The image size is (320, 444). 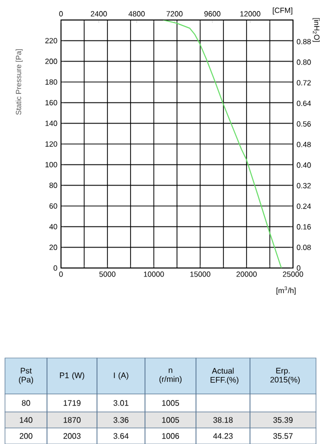 What do you see at coordinates (72, 436) in the screenshot?
I see `text: 2003` at bounding box center [72, 436].